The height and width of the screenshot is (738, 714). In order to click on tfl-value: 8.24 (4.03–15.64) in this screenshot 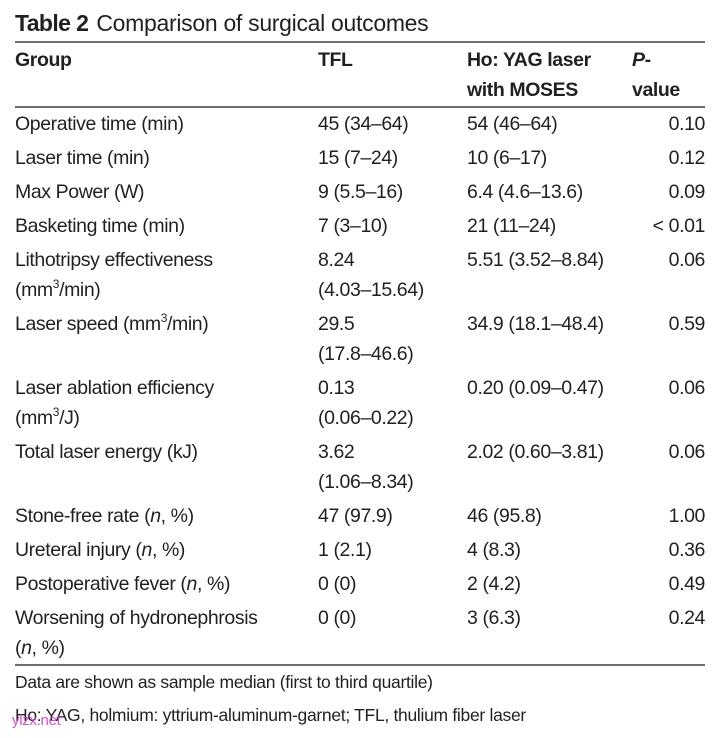, I will do `click(392, 276)`.